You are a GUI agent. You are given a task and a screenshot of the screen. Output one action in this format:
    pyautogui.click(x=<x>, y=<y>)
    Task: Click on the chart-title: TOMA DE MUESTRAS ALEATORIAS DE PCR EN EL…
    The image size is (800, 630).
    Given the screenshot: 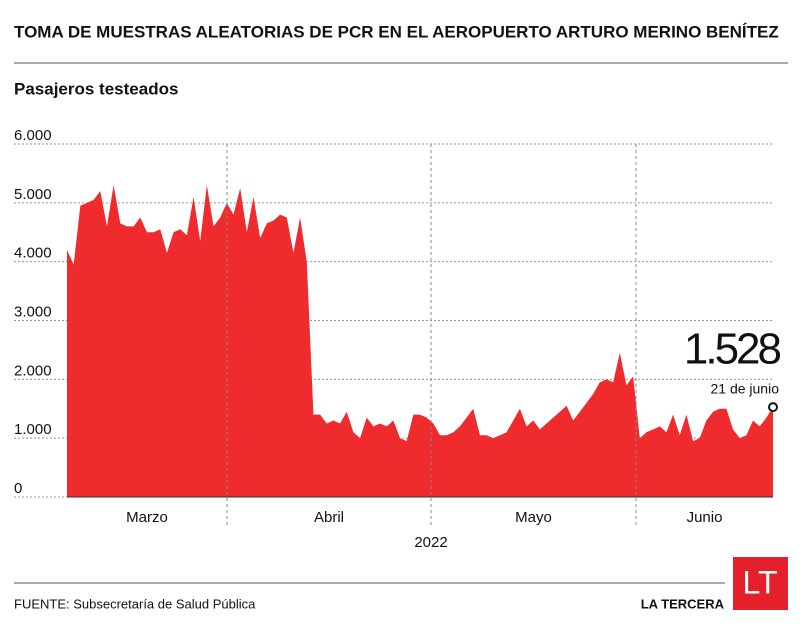 What is the action you would take?
    pyautogui.click(x=396, y=31)
    